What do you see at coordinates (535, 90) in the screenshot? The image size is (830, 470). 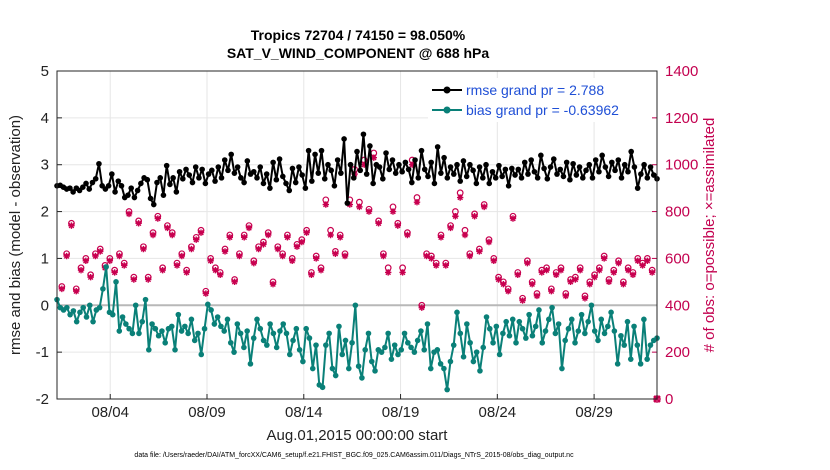 I see `legend-rmse-label: rmse grand pr = 2.788` at bounding box center [535, 90].